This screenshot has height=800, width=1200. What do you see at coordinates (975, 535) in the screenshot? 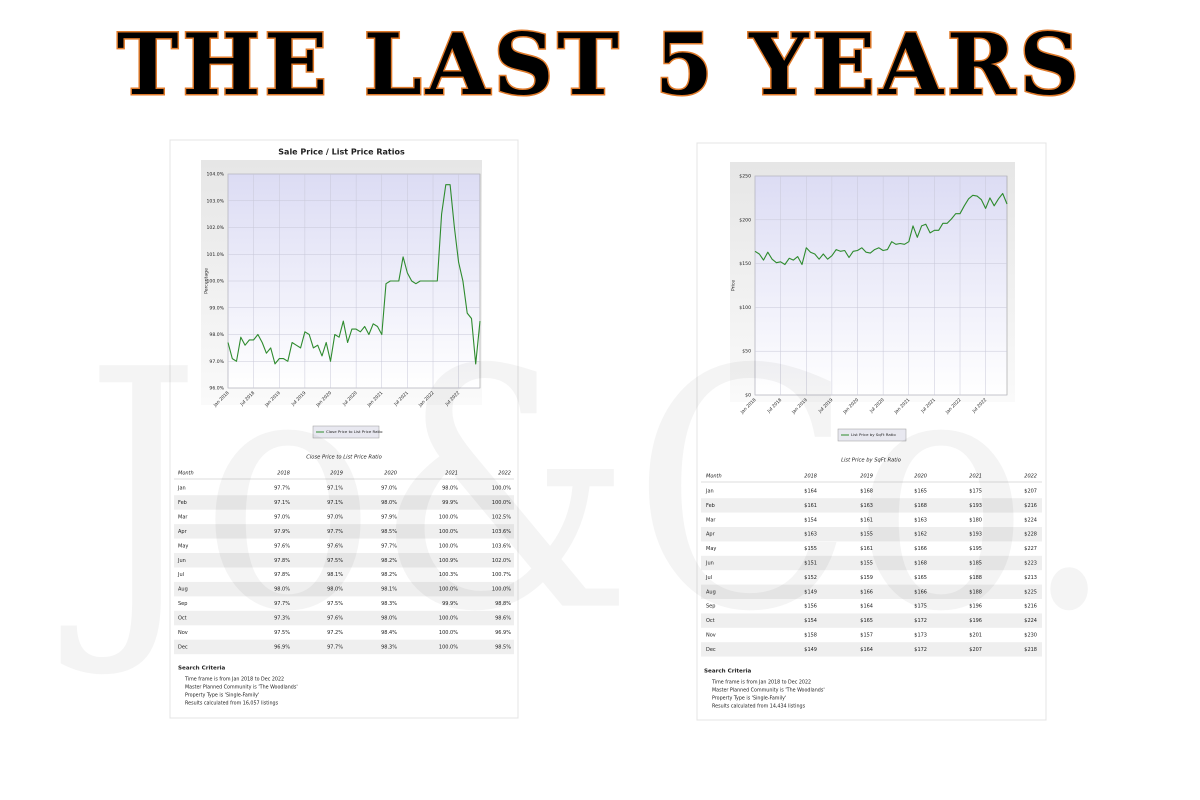
I see `table-cell: $193` at bounding box center [975, 535].